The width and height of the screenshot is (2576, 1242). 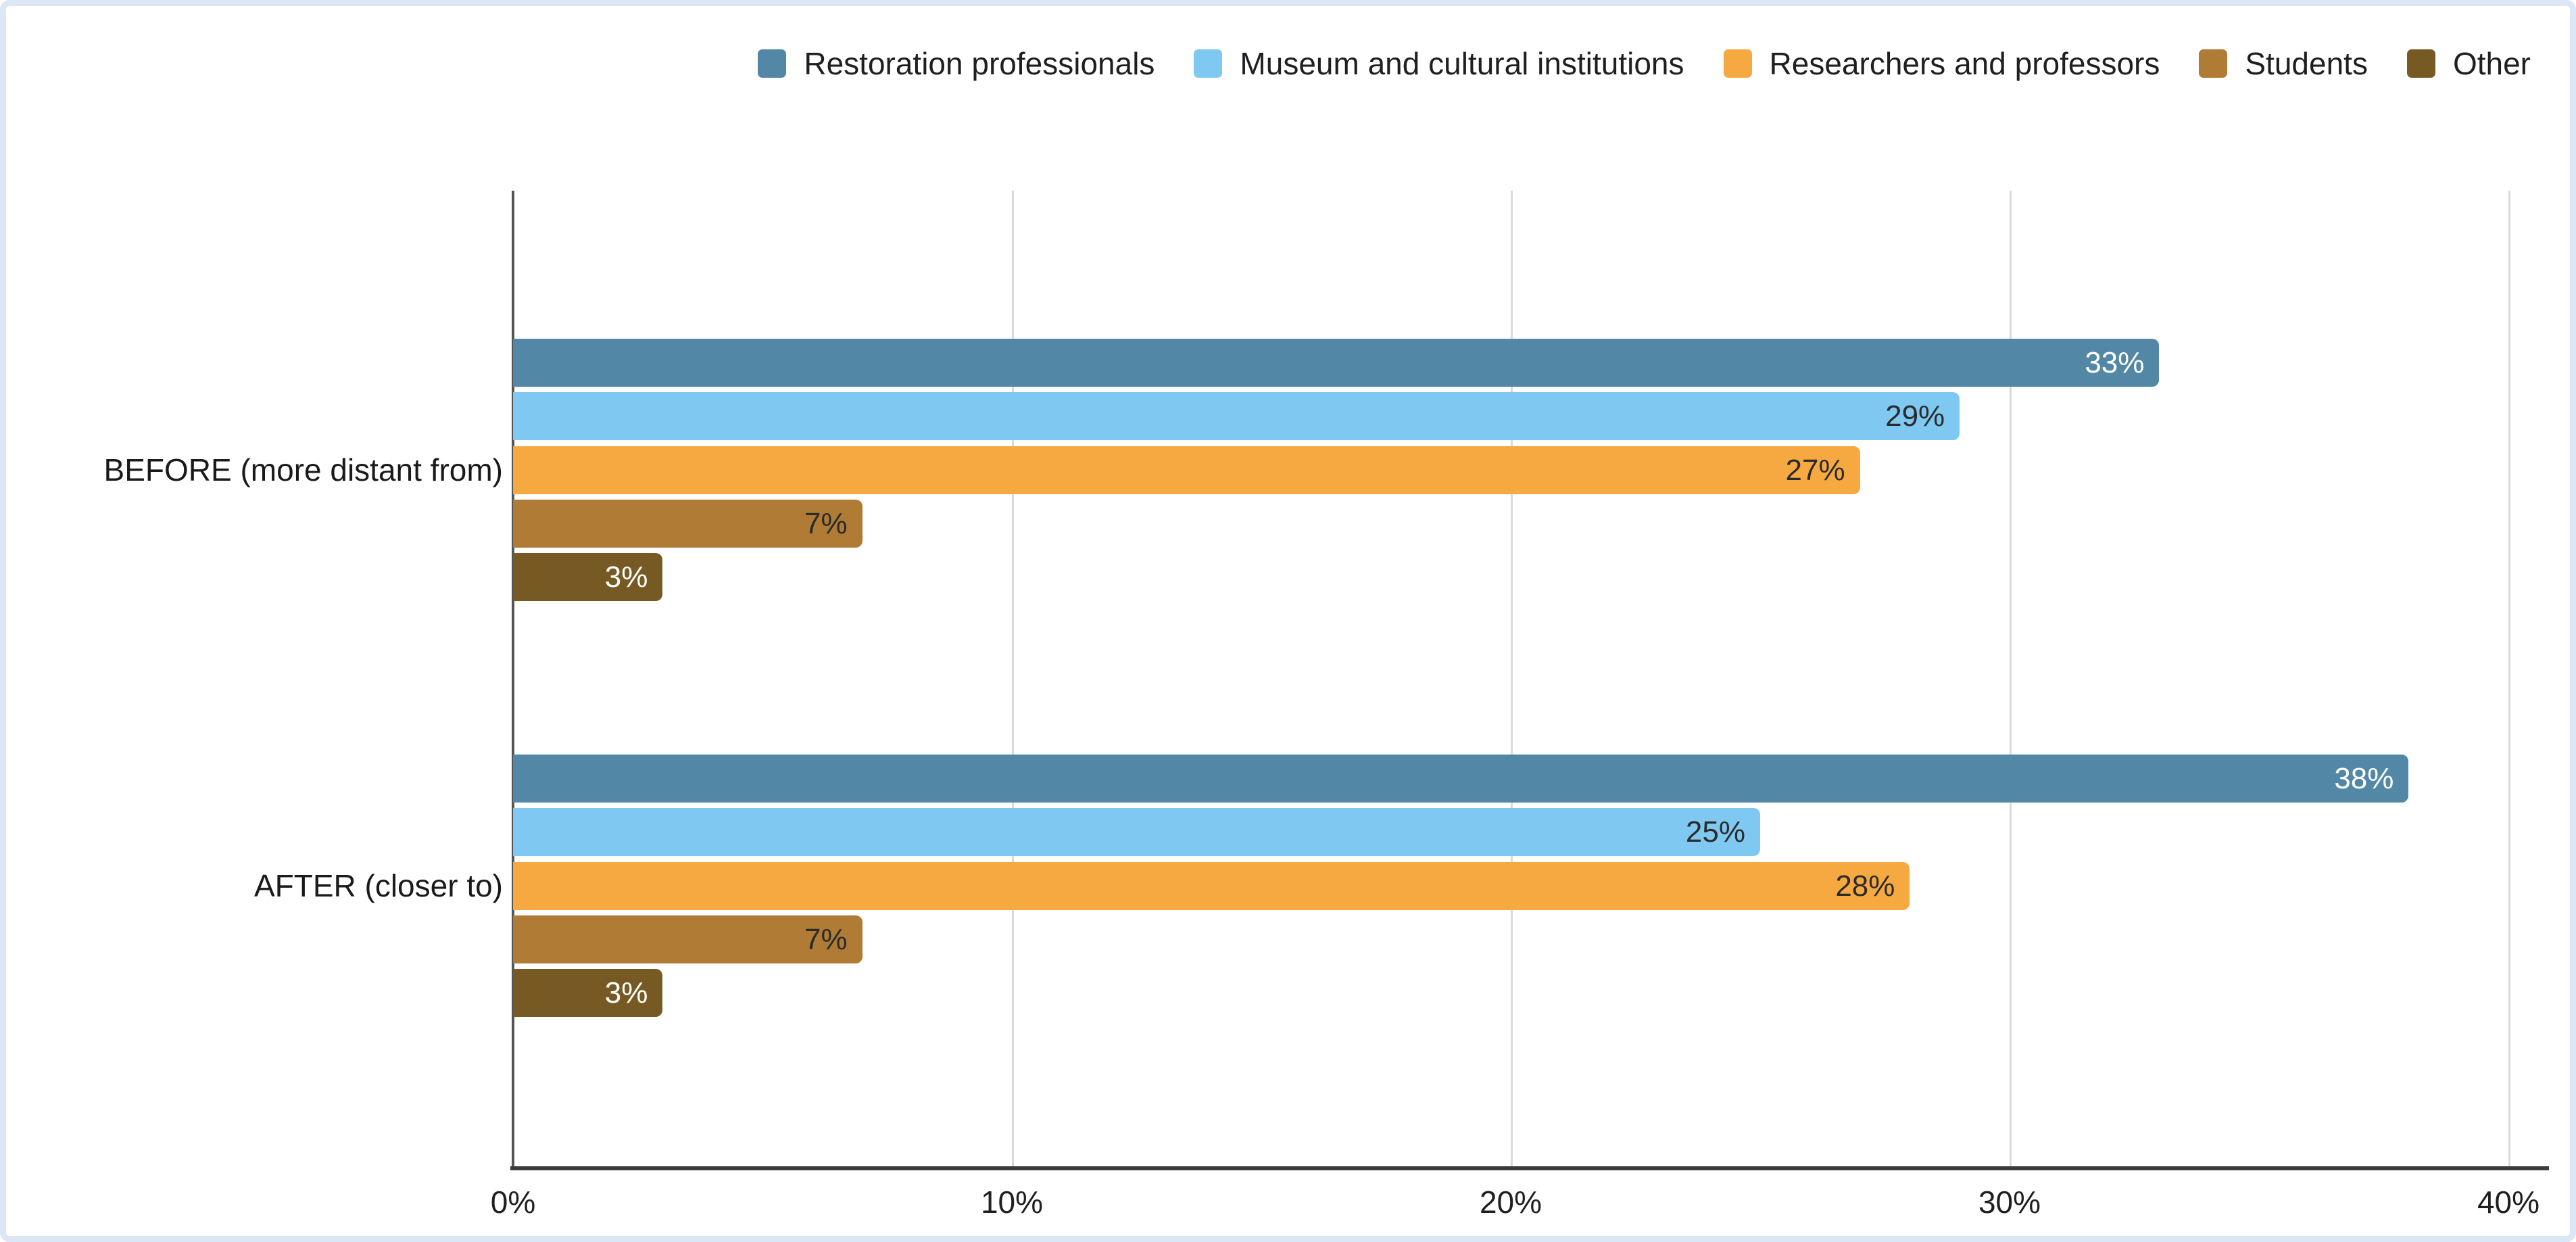 I want to click on bar-after-museum-and-cultural-institutions: 25%, so click(x=1136, y=832).